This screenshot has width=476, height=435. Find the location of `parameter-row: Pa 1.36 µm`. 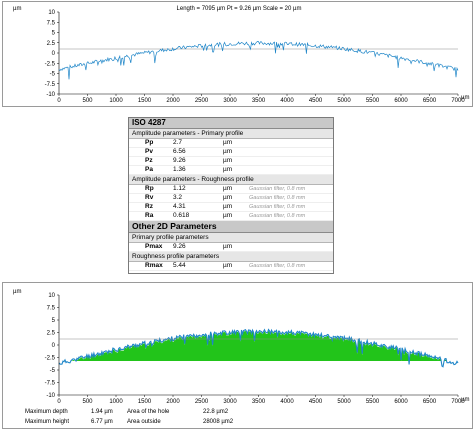

parameter-row: Pa 1.36 µm is located at coordinates (231, 170).